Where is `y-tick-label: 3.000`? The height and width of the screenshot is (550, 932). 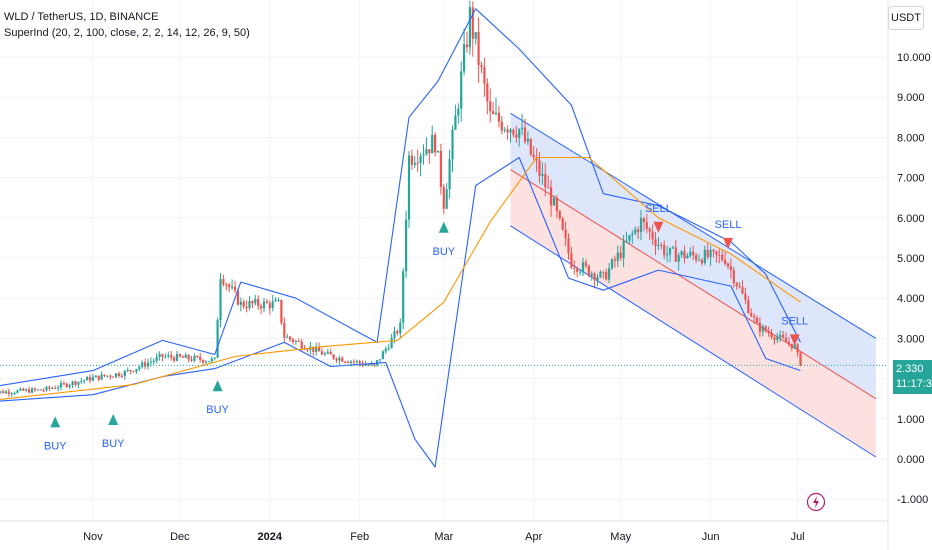
y-tick-label: 3.000 is located at coordinates (911, 339).